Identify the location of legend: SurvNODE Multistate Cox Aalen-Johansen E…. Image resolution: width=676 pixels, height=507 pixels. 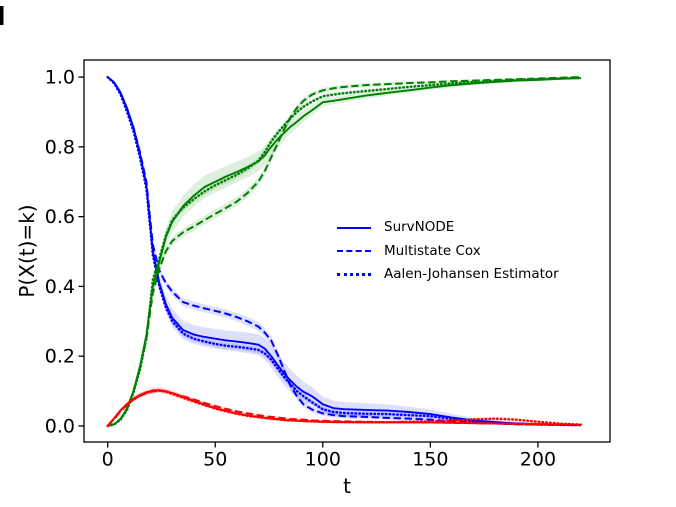
(448, 251).